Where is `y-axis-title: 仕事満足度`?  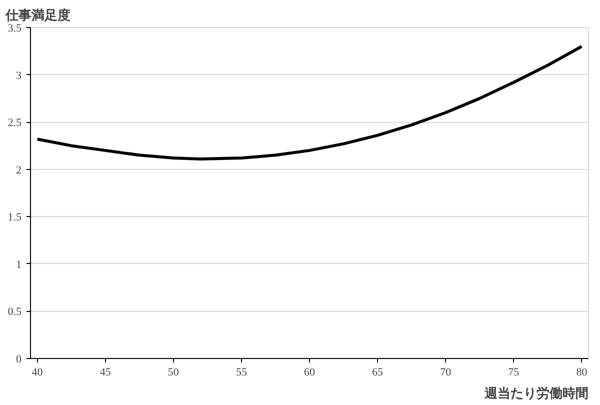 y-axis-title: 仕事満足度 is located at coordinates (37, 15).